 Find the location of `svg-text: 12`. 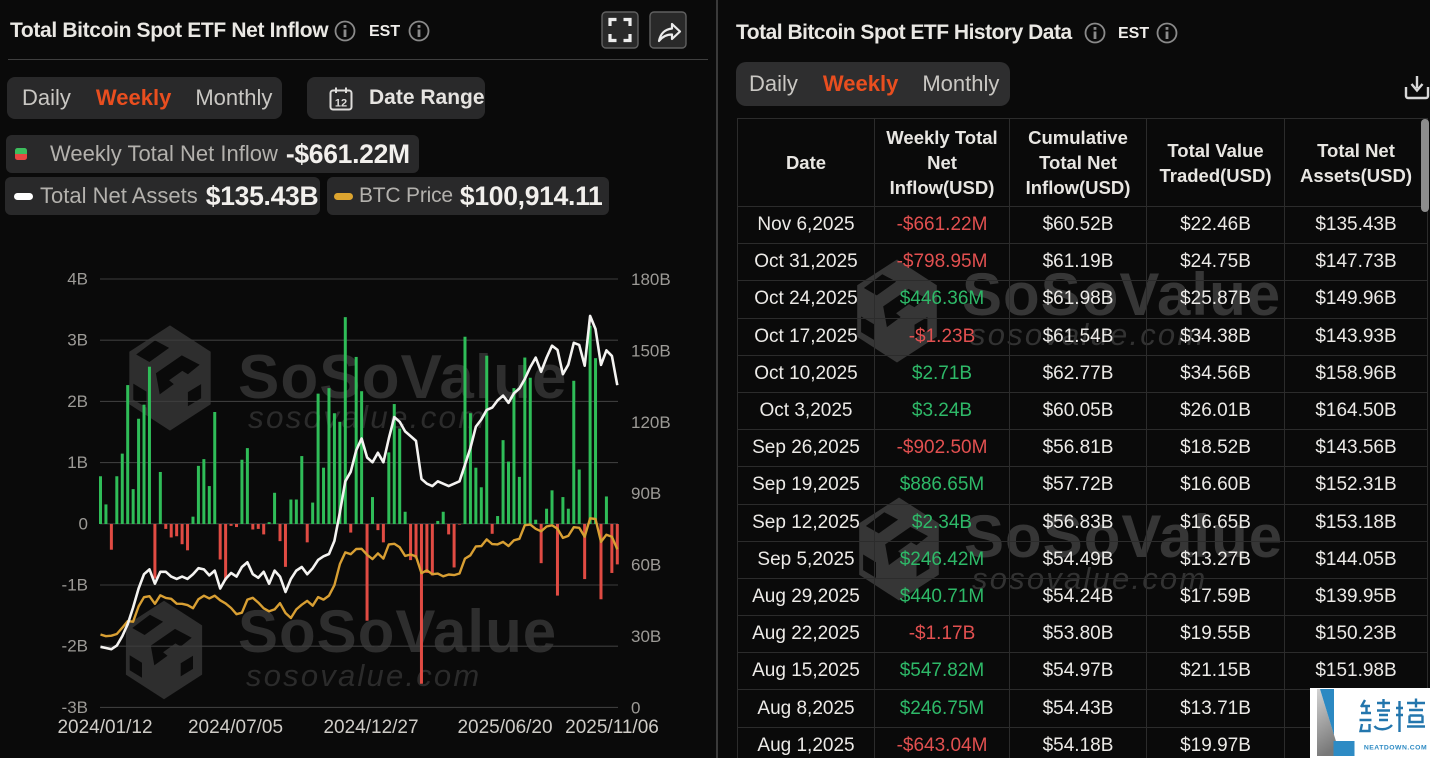

svg-text: 12 is located at coordinates (341, 104).